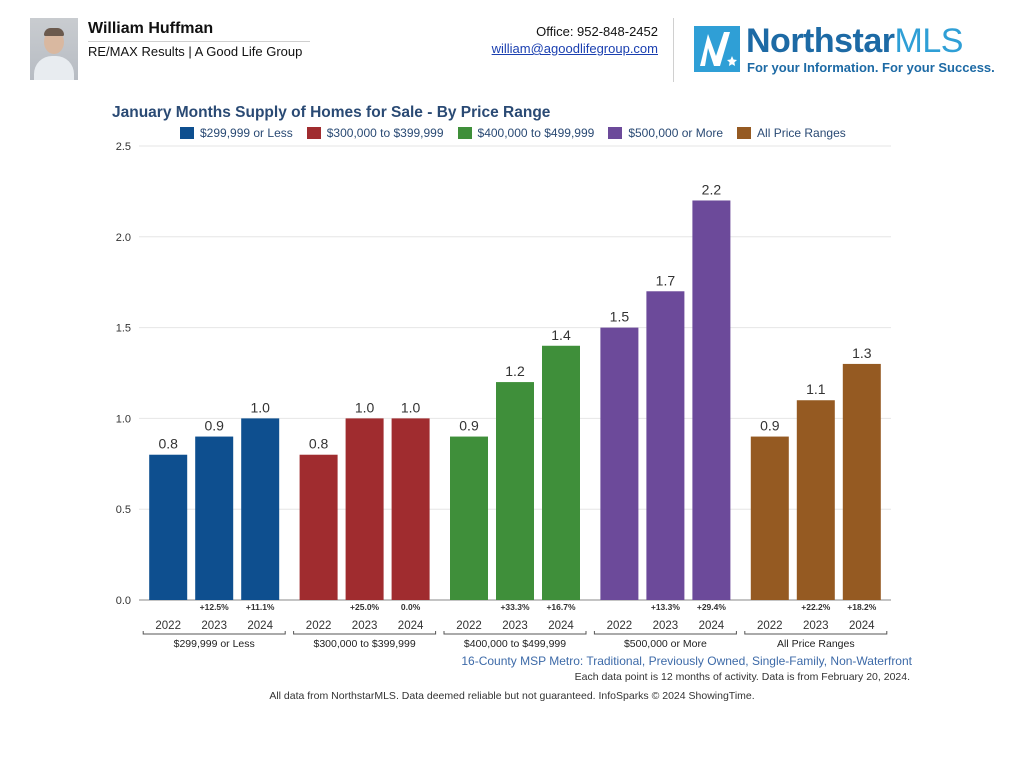 The image size is (1024, 768). Describe the element at coordinates (123, 238) in the screenshot. I see `y-tick-label: 2.0` at that location.